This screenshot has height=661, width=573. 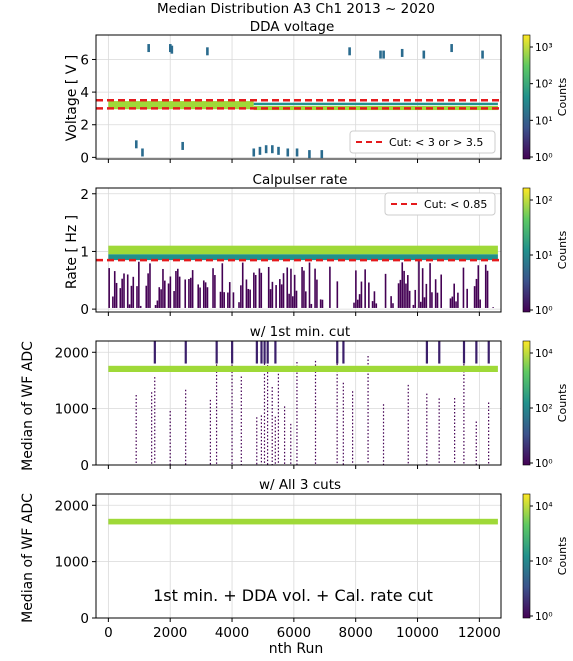 I want to click on legend: Cut: < 3 or > 3.5, so click(x=422, y=142).